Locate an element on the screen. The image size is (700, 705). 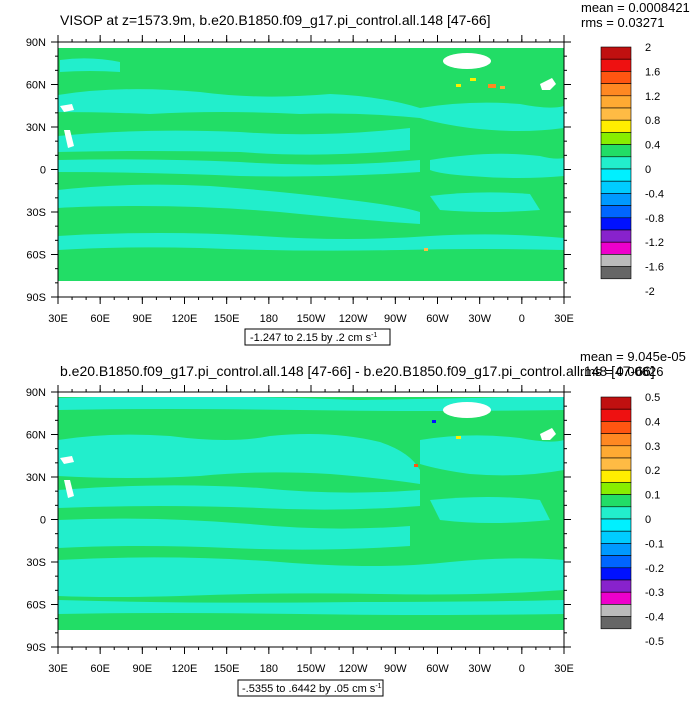
colorbar-label: 1.6 is located at coordinates (652, 72).